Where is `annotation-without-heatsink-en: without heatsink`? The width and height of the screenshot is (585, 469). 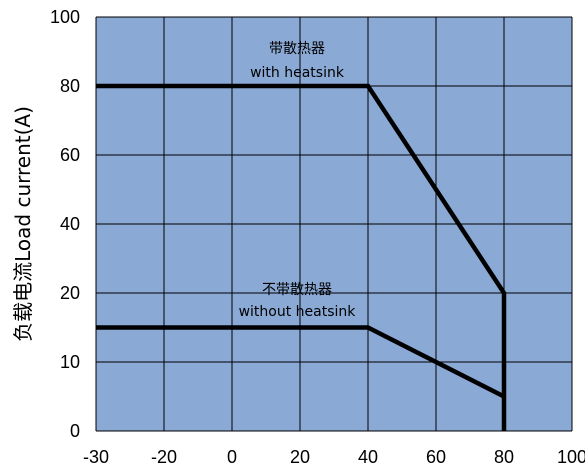
annotation-without-heatsink-en: without heatsink is located at coordinates (298, 312).